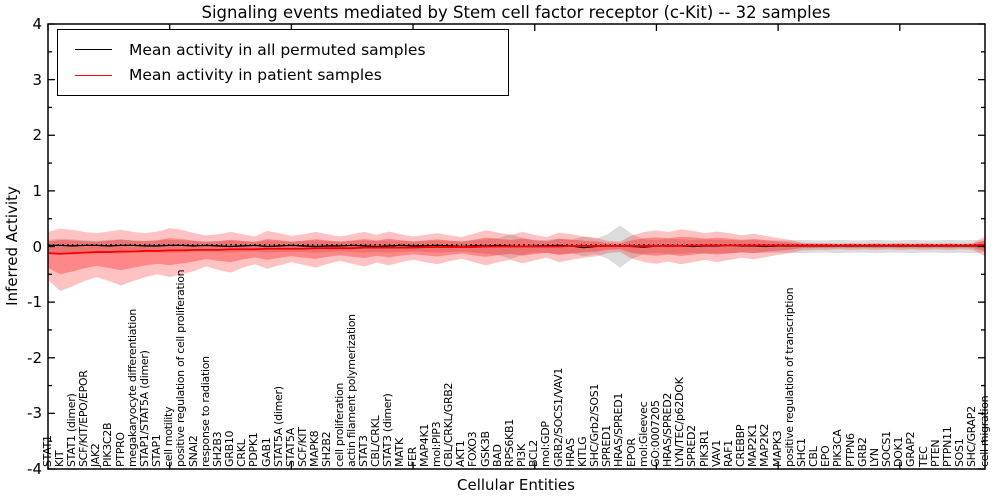 This screenshot has width=1000, height=500. I want to click on y-tick-label: 0, so click(37, 246).